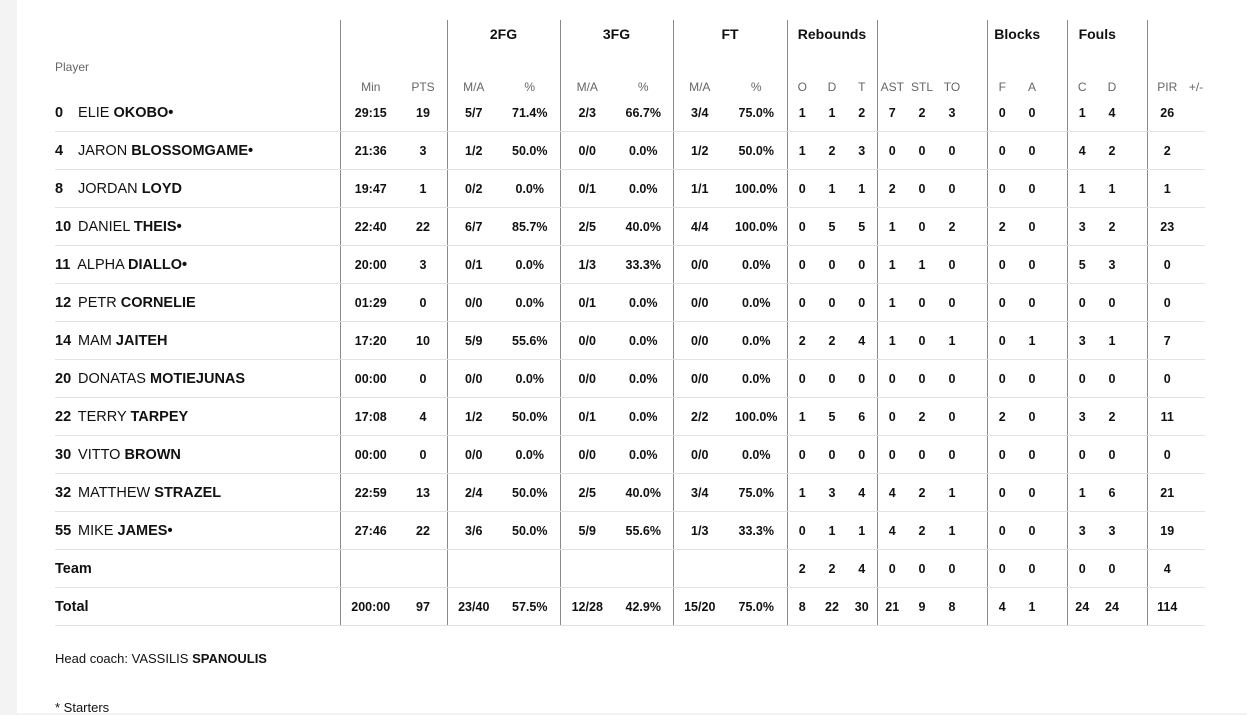  What do you see at coordinates (699, 454) in the screenshot?
I see `stat-ft-ma: 0/0` at bounding box center [699, 454].